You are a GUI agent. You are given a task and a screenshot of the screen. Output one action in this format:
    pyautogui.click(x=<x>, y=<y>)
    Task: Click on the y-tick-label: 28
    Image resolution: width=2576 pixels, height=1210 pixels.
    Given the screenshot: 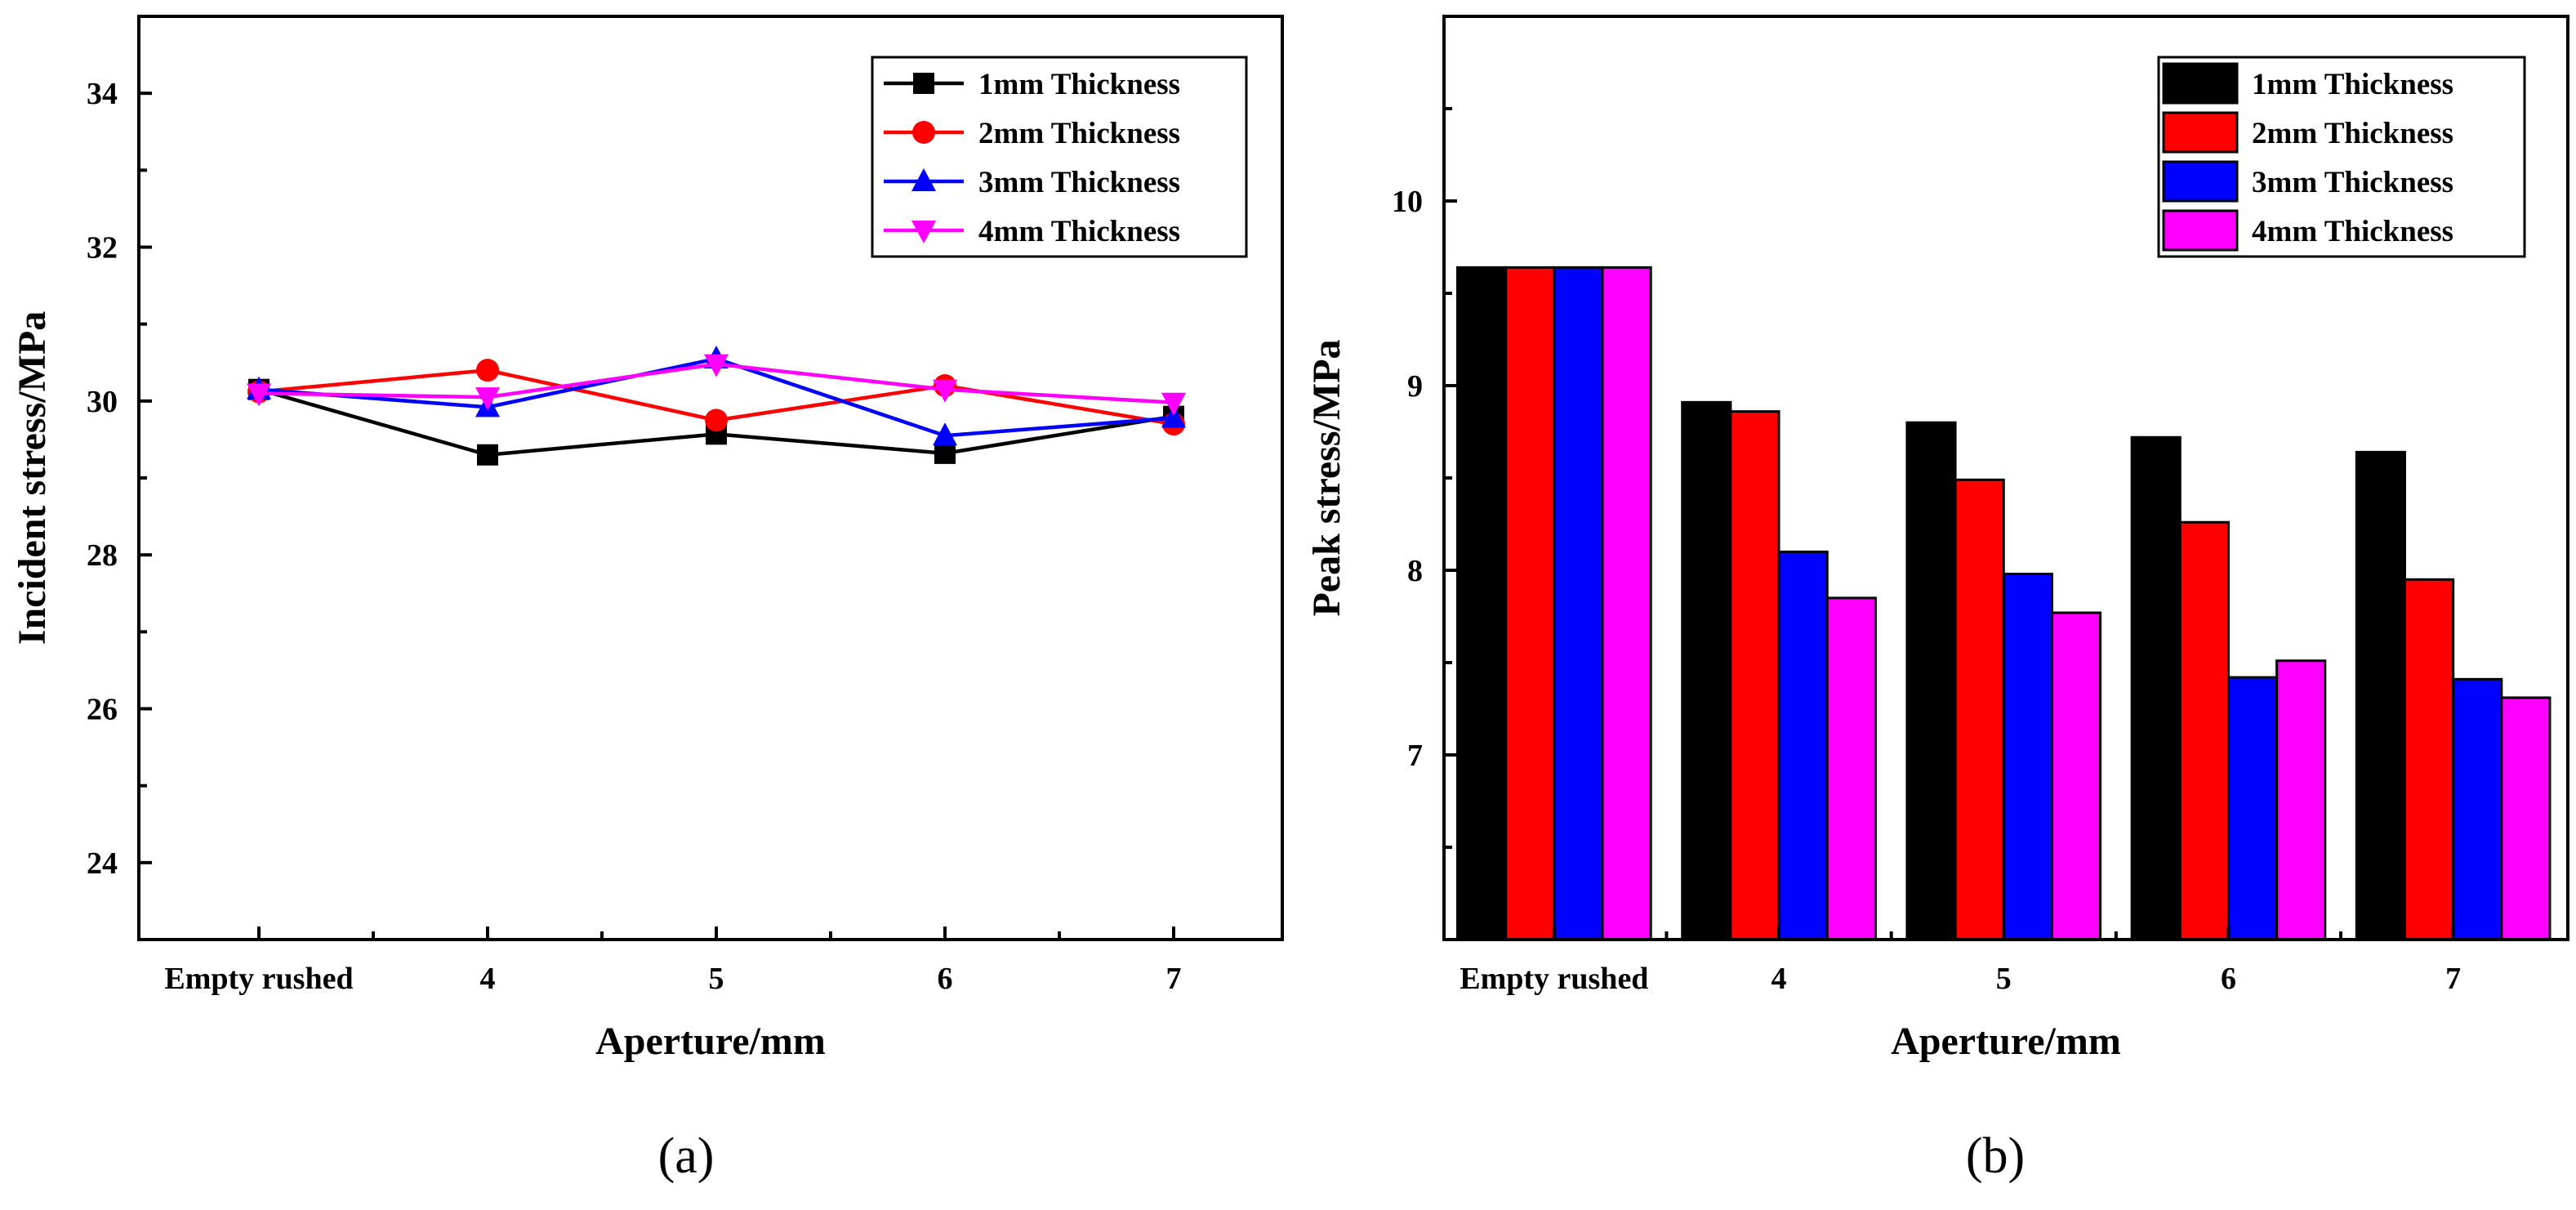 What is the action you would take?
    pyautogui.click(x=102, y=555)
    